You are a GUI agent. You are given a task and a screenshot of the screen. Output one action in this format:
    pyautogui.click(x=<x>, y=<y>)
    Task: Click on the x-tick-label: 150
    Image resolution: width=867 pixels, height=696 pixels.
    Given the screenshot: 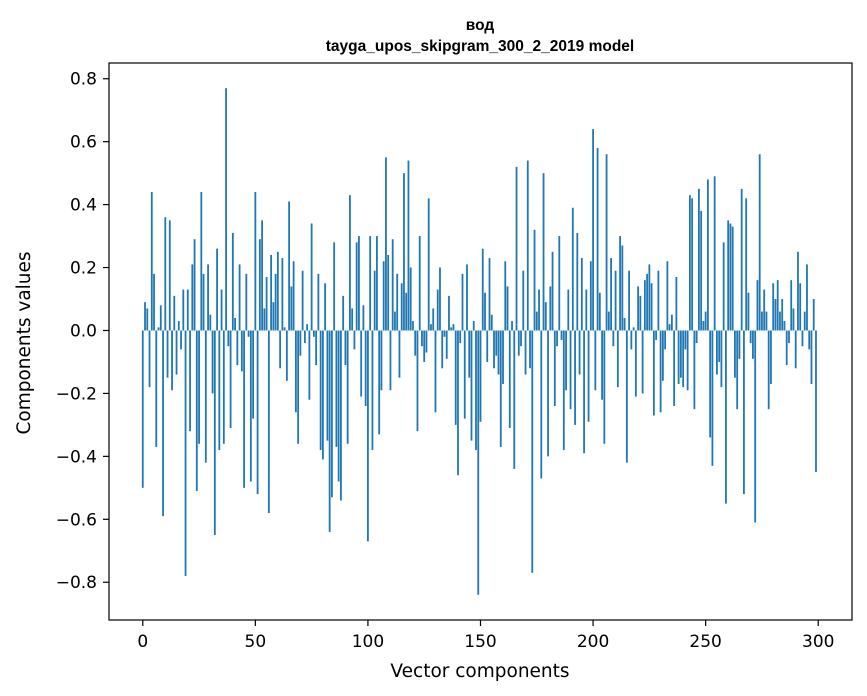 What is the action you would take?
    pyautogui.click(x=480, y=642)
    